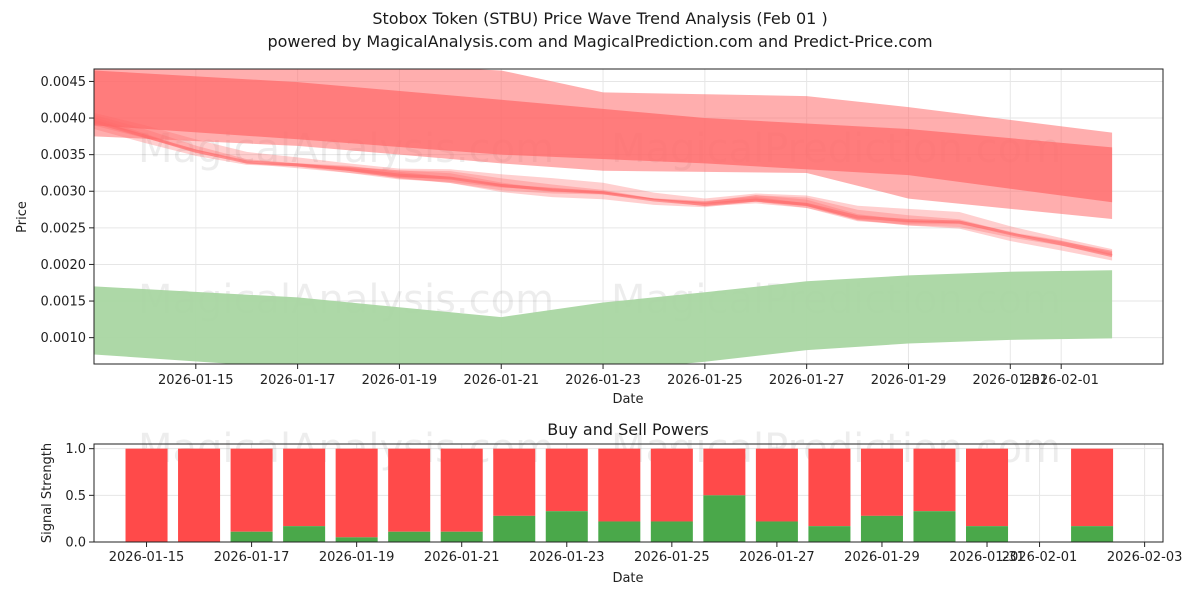  What do you see at coordinates (64, 192) in the screenshot?
I see `price-y-tick-label: 0.0030` at bounding box center [64, 192].